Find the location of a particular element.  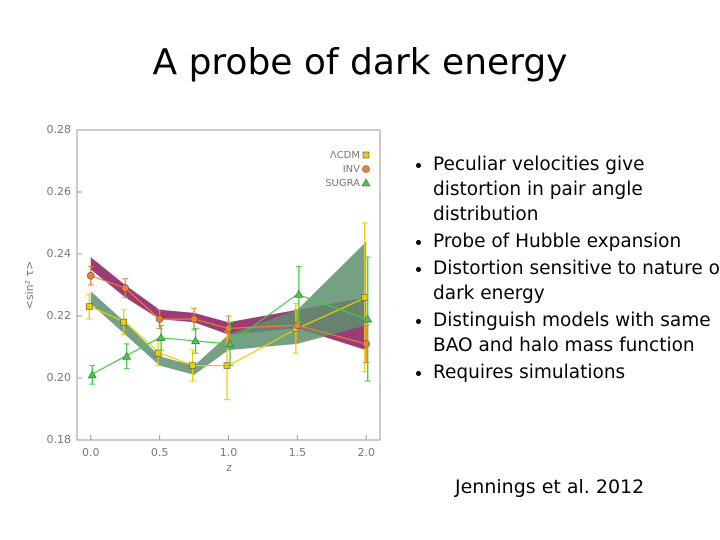

bullet: Probe of Hubble expansion is located at coordinates (576, 241).